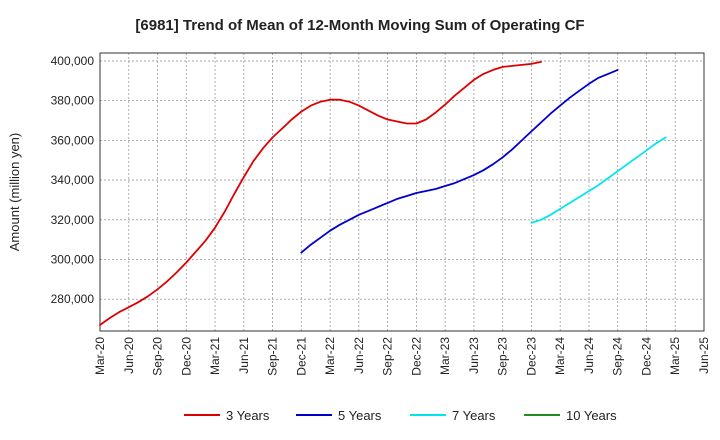  I want to click on x-tick-label: Sep-23, so click(503, 356).